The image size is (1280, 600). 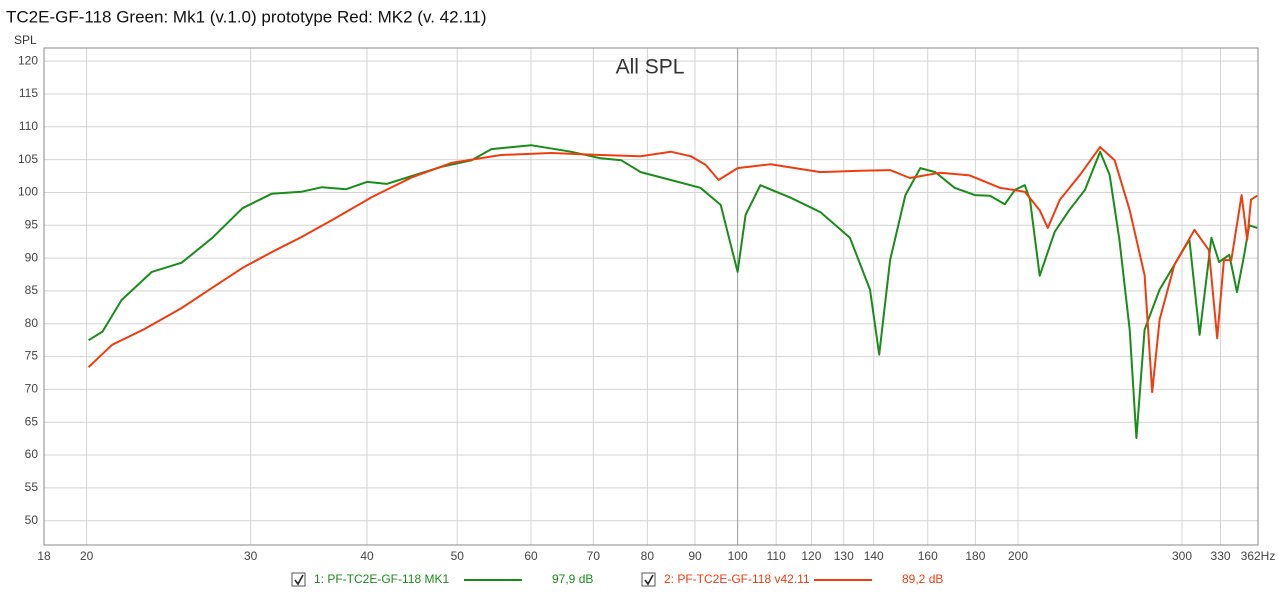 I want to click on x-tick-label: 300, so click(x=1182, y=556).